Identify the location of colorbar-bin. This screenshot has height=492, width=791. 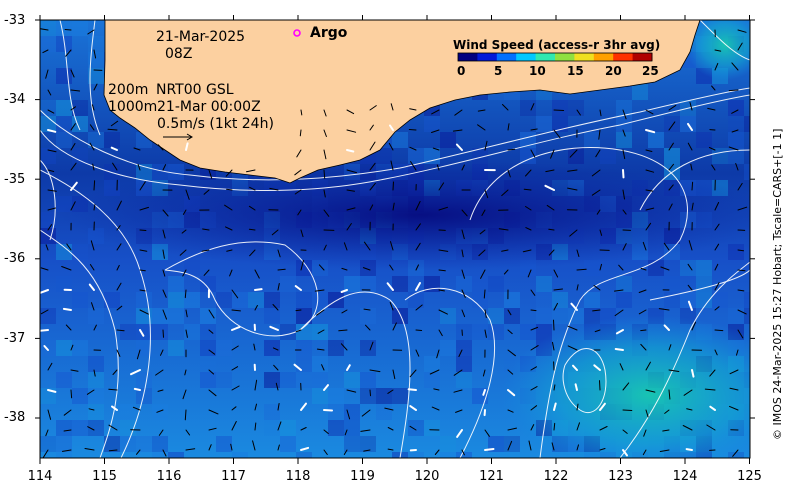
(642, 57).